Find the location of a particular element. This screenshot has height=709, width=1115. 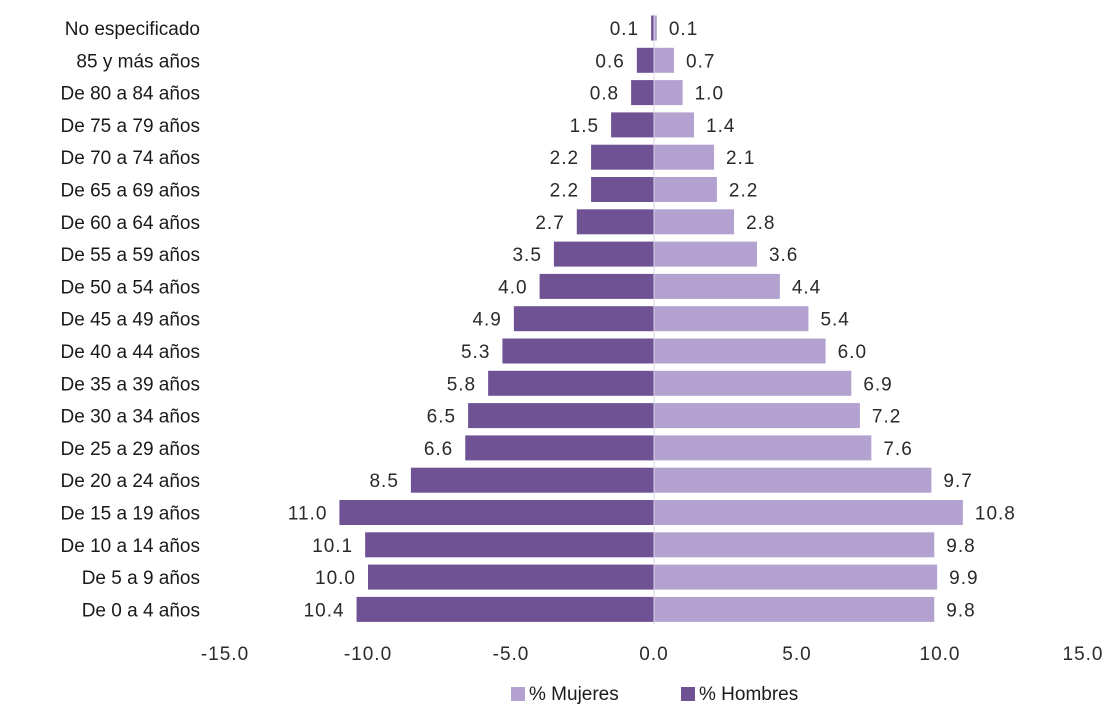

value-label-hombres-row-5: 2.2 is located at coordinates (564, 191).